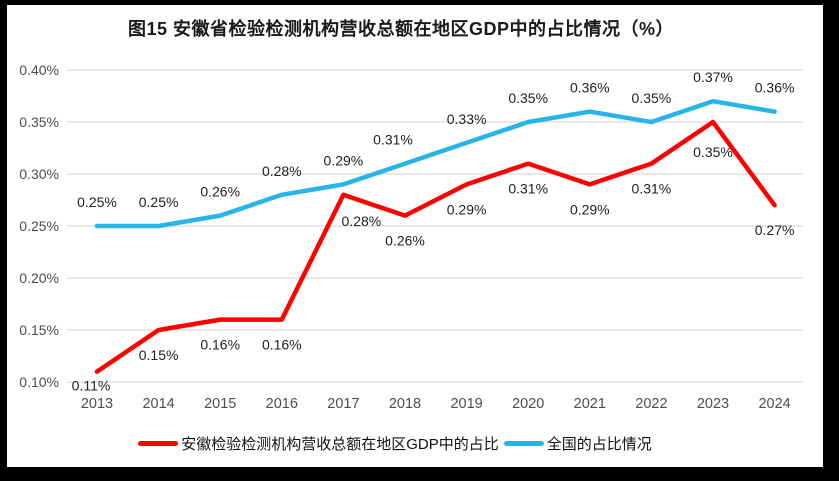 The width and height of the screenshot is (839, 481). Describe the element at coordinates (39, 122) in the screenshot. I see `y-axis-tick-label: 0.35%` at that location.